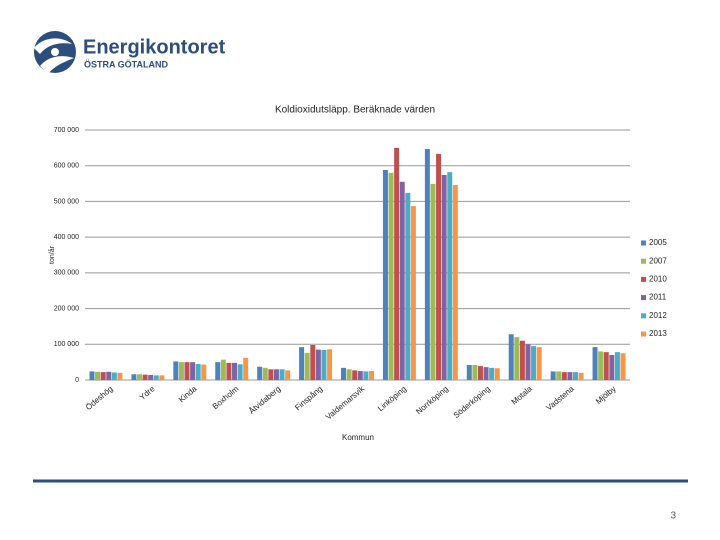  Describe the element at coordinates (358, 437) in the screenshot. I see `x-axis-label: Kommun` at that location.